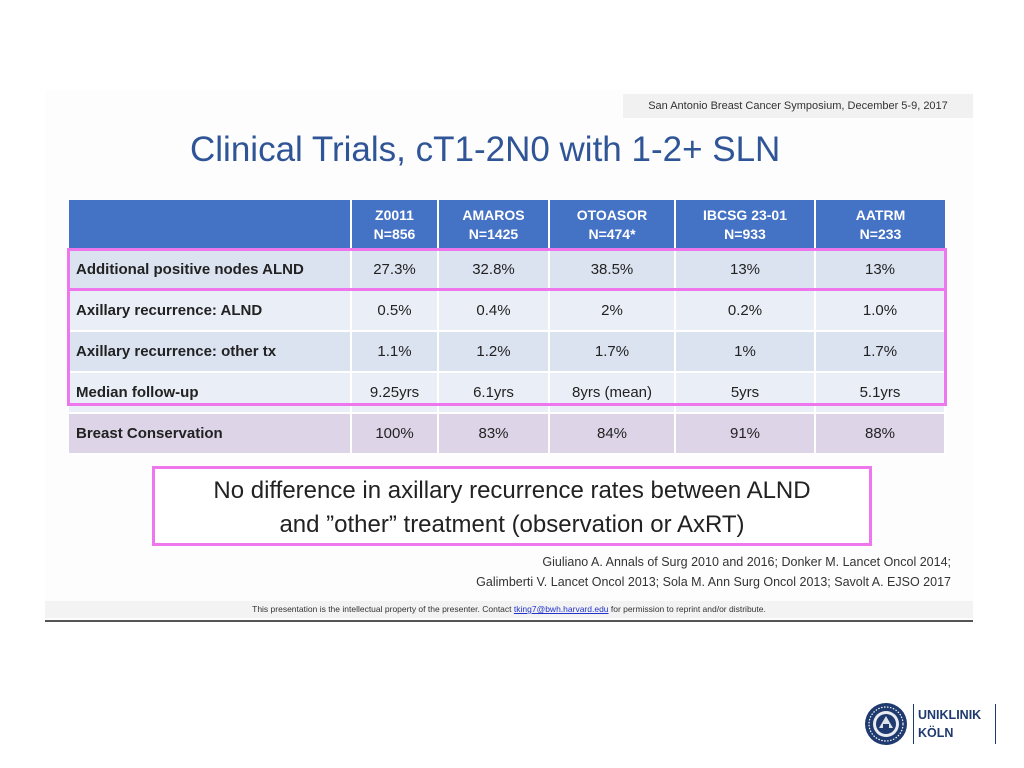 This screenshot has height=768, width=1024. What do you see at coordinates (612, 434) in the screenshot?
I see `table-cell: 84%` at bounding box center [612, 434].